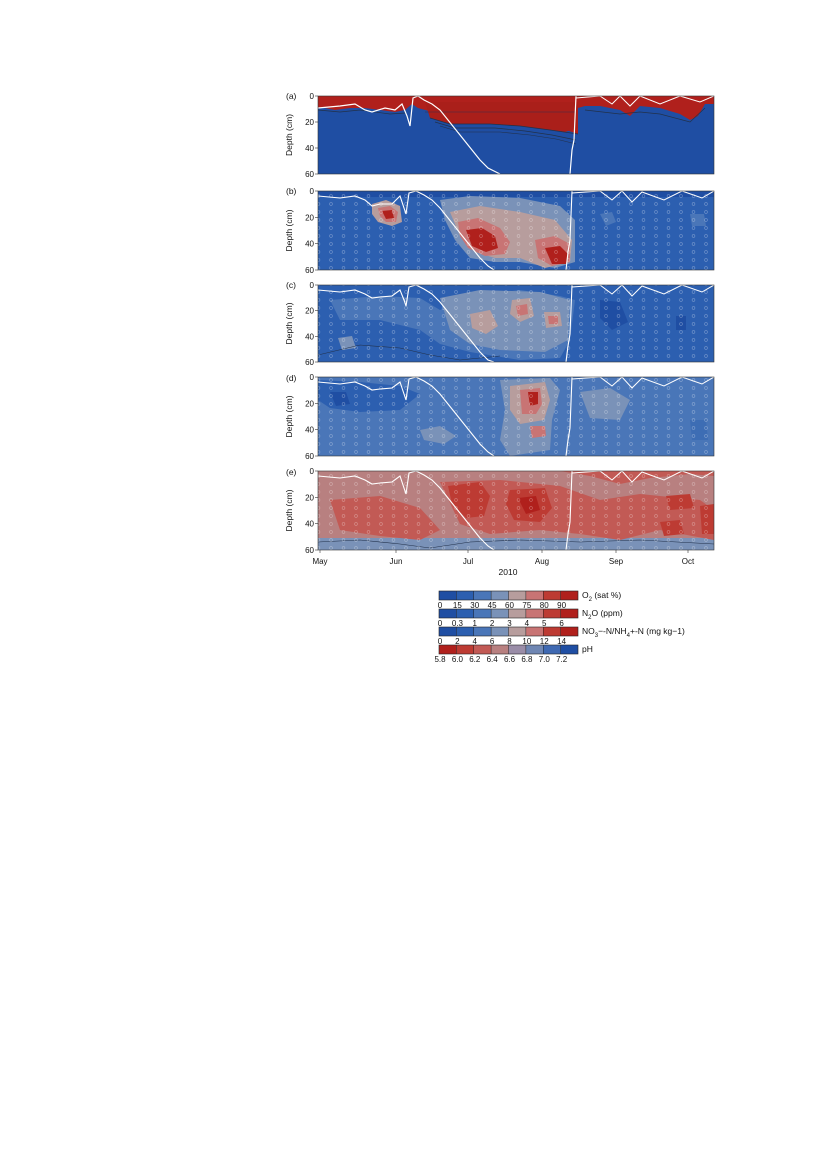 The image size is (827, 1169). I want to click on colorbar-tick-label: 45, so click(492, 605).